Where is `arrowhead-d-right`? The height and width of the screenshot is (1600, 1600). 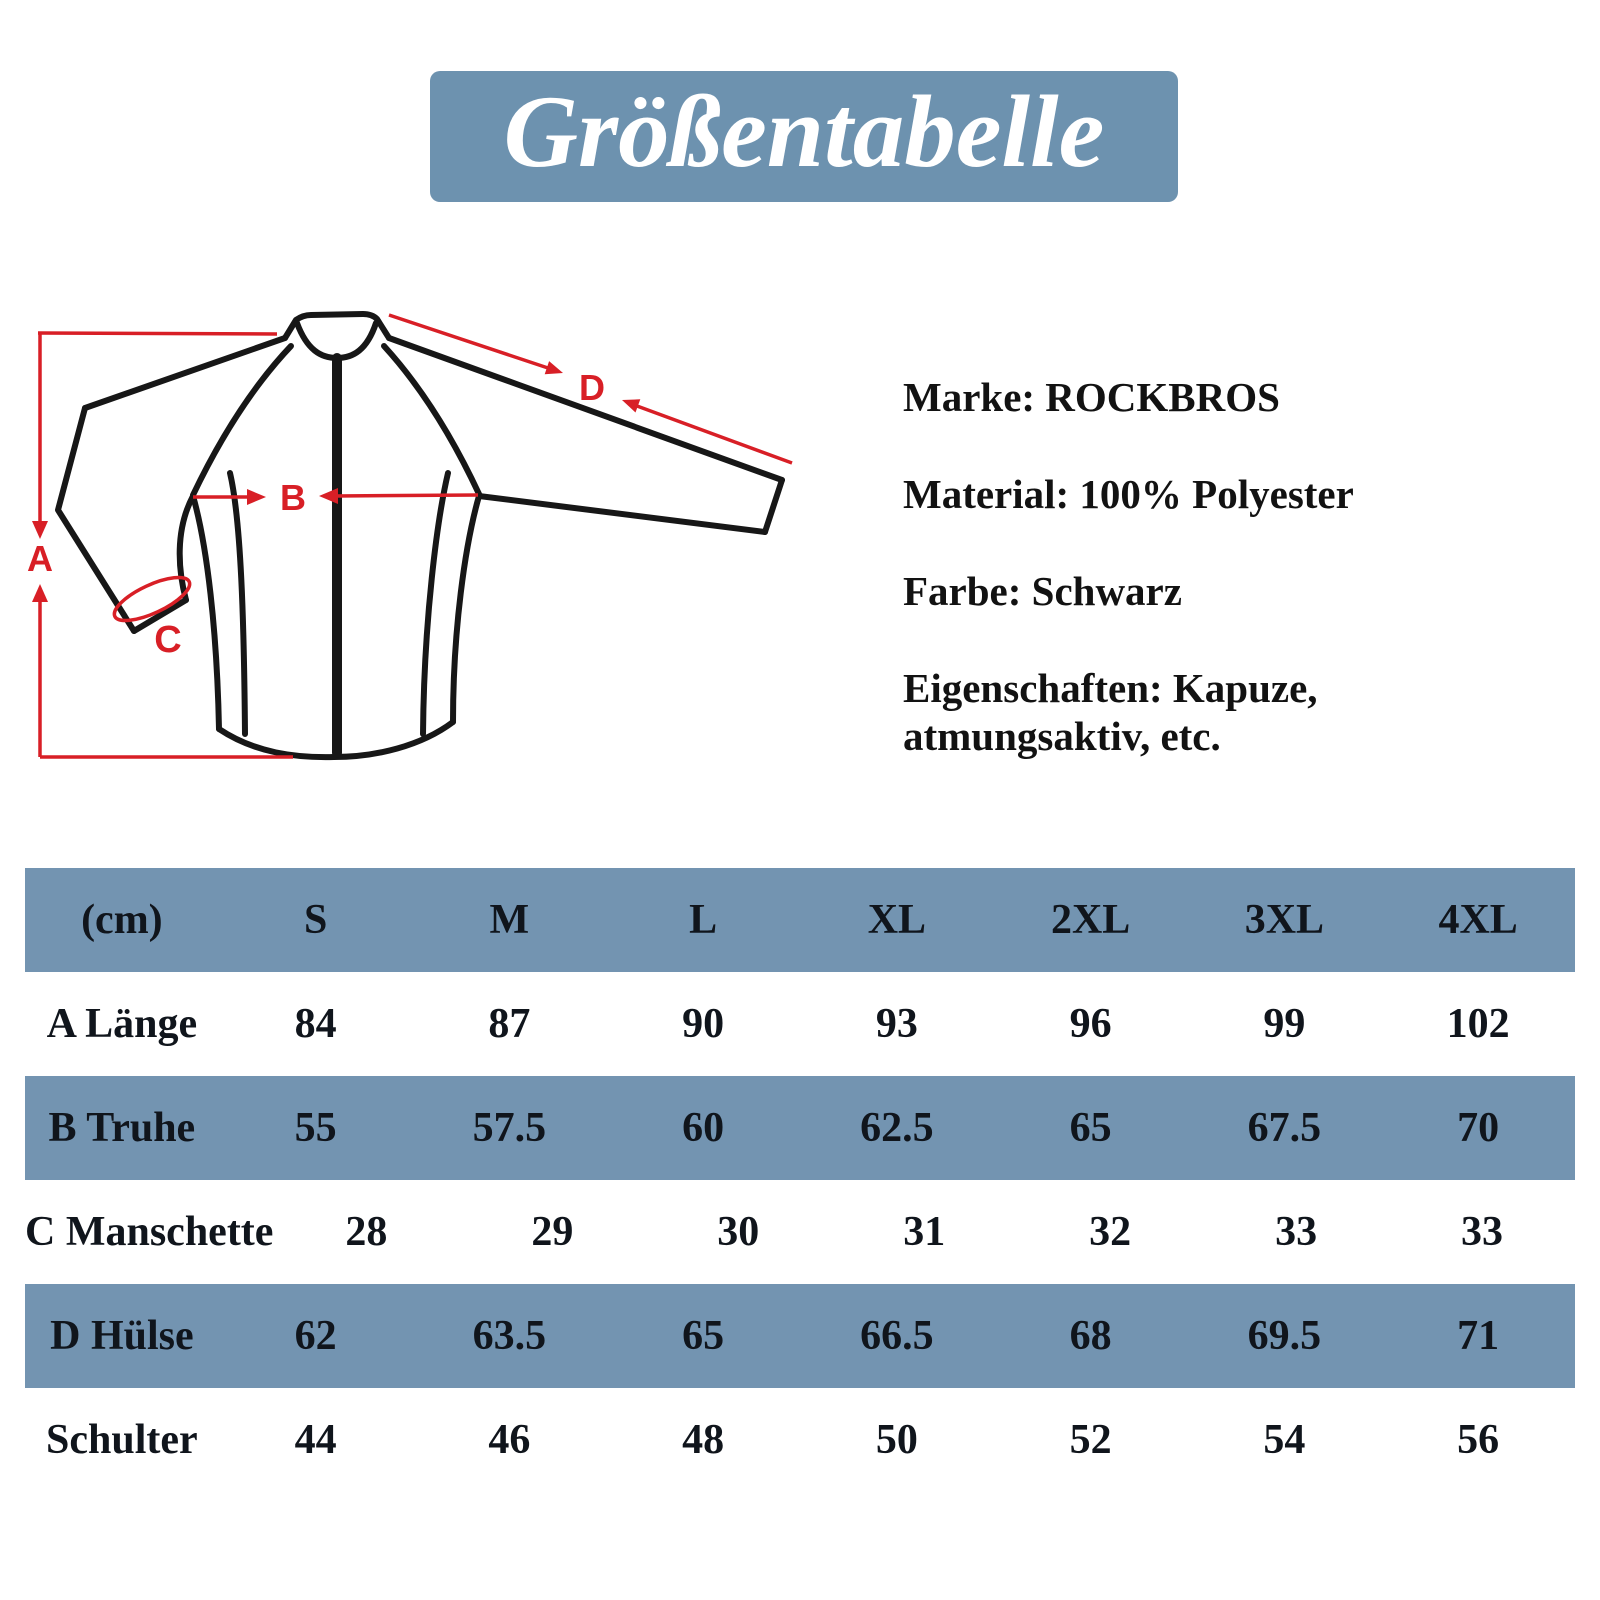 arrowhead-d-right is located at coordinates (553, 368).